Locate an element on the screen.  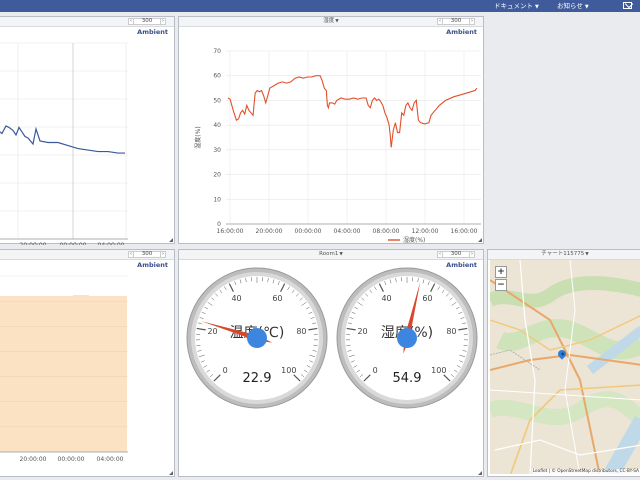
top-navigation-bar: ドキュメント ▼ お知らせ ▼ is located at coordinates (320, 6).